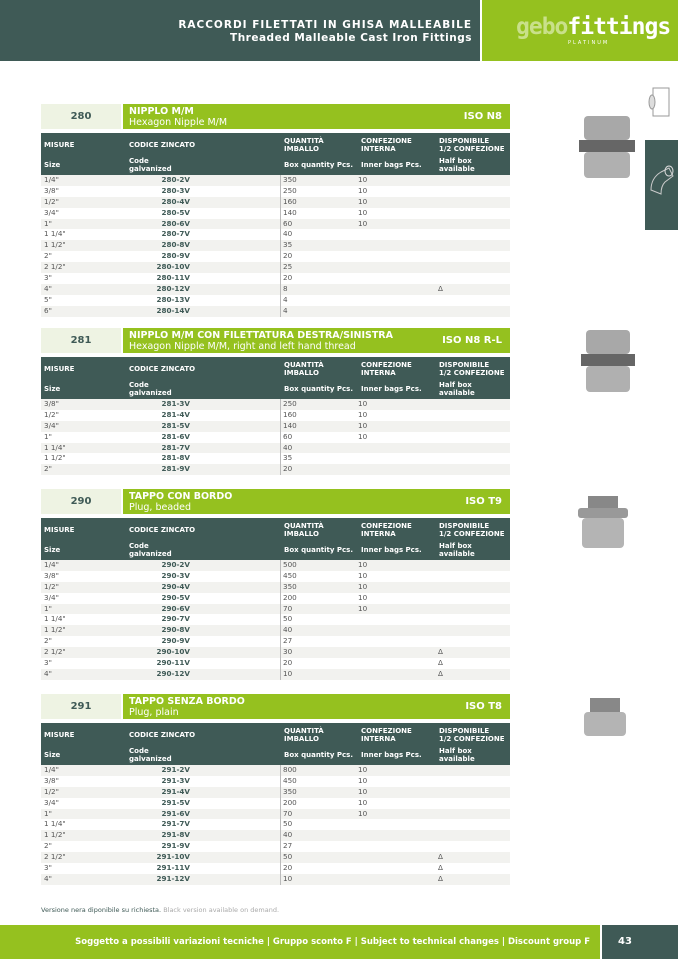 This screenshot has width=678, height=959. Describe the element at coordinates (275, 202) in the screenshot. I see `table-row: 1/2" 280-4V 160 10` at that location.